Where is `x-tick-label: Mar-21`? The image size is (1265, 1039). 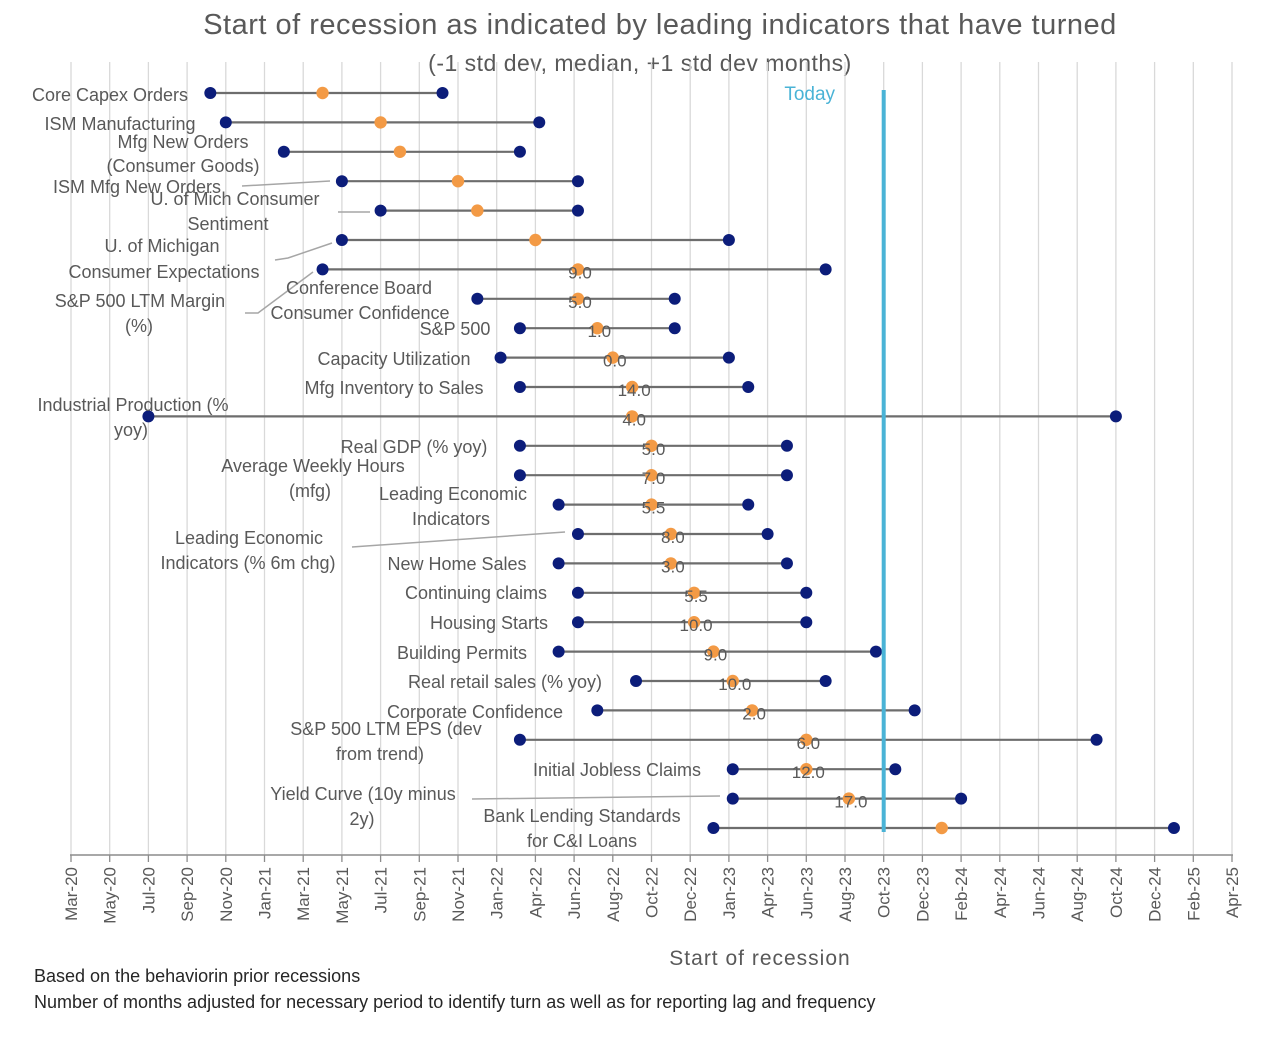
x-tick-label: Mar-21 is located at coordinates (303, 894).